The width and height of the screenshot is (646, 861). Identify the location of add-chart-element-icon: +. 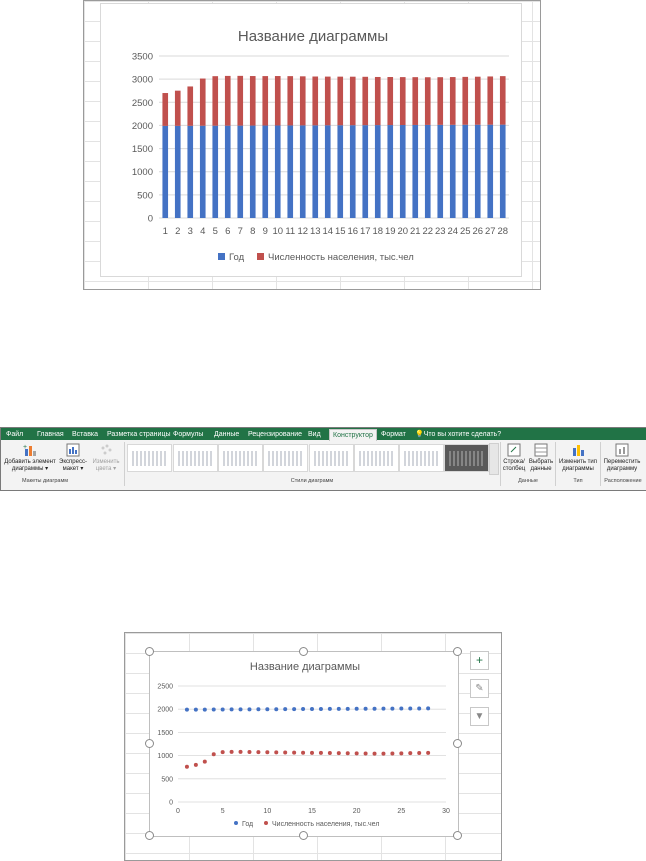
(29, 450).